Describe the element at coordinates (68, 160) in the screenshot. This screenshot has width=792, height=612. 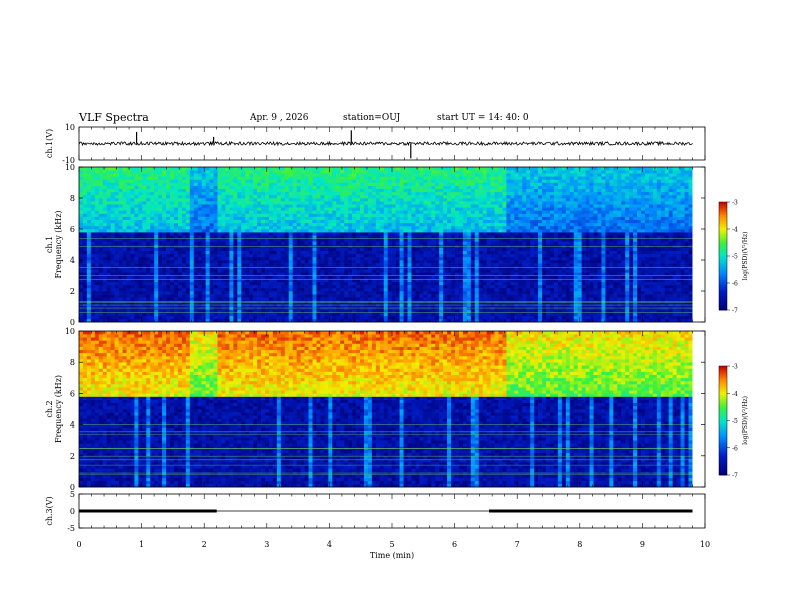
I see `ytick-label: -10` at that location.